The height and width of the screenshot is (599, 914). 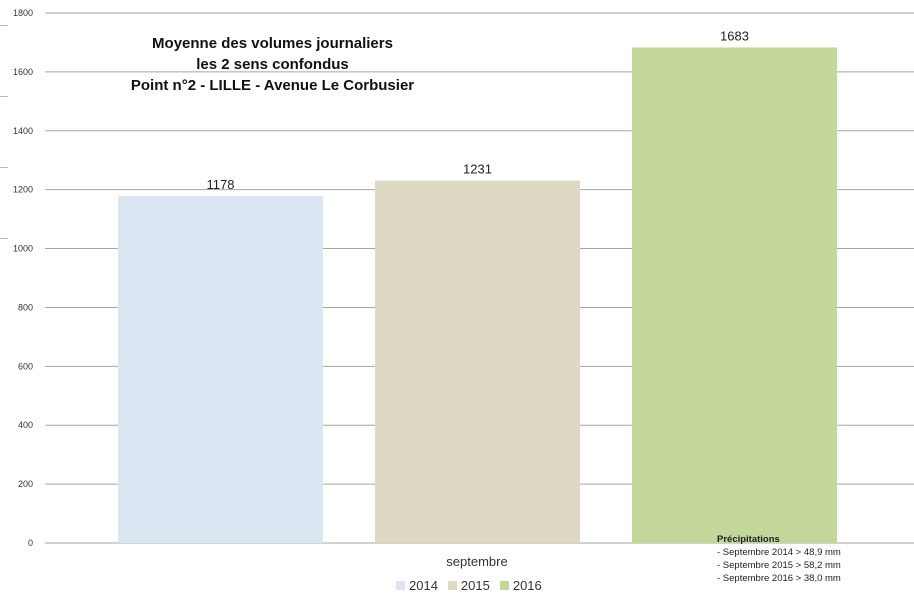 I want to click on legend: 2014 2015 2016, so click(x=469, y=585).